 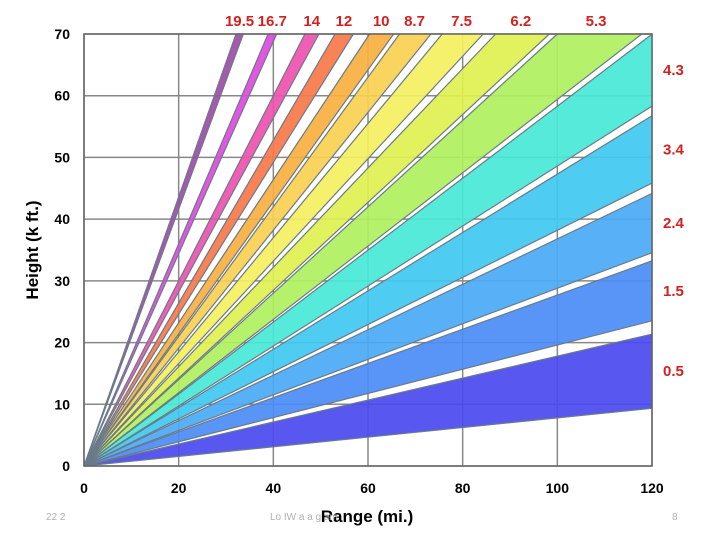 I want to click on y-tick-label: 70, so click(x=62, y=34).